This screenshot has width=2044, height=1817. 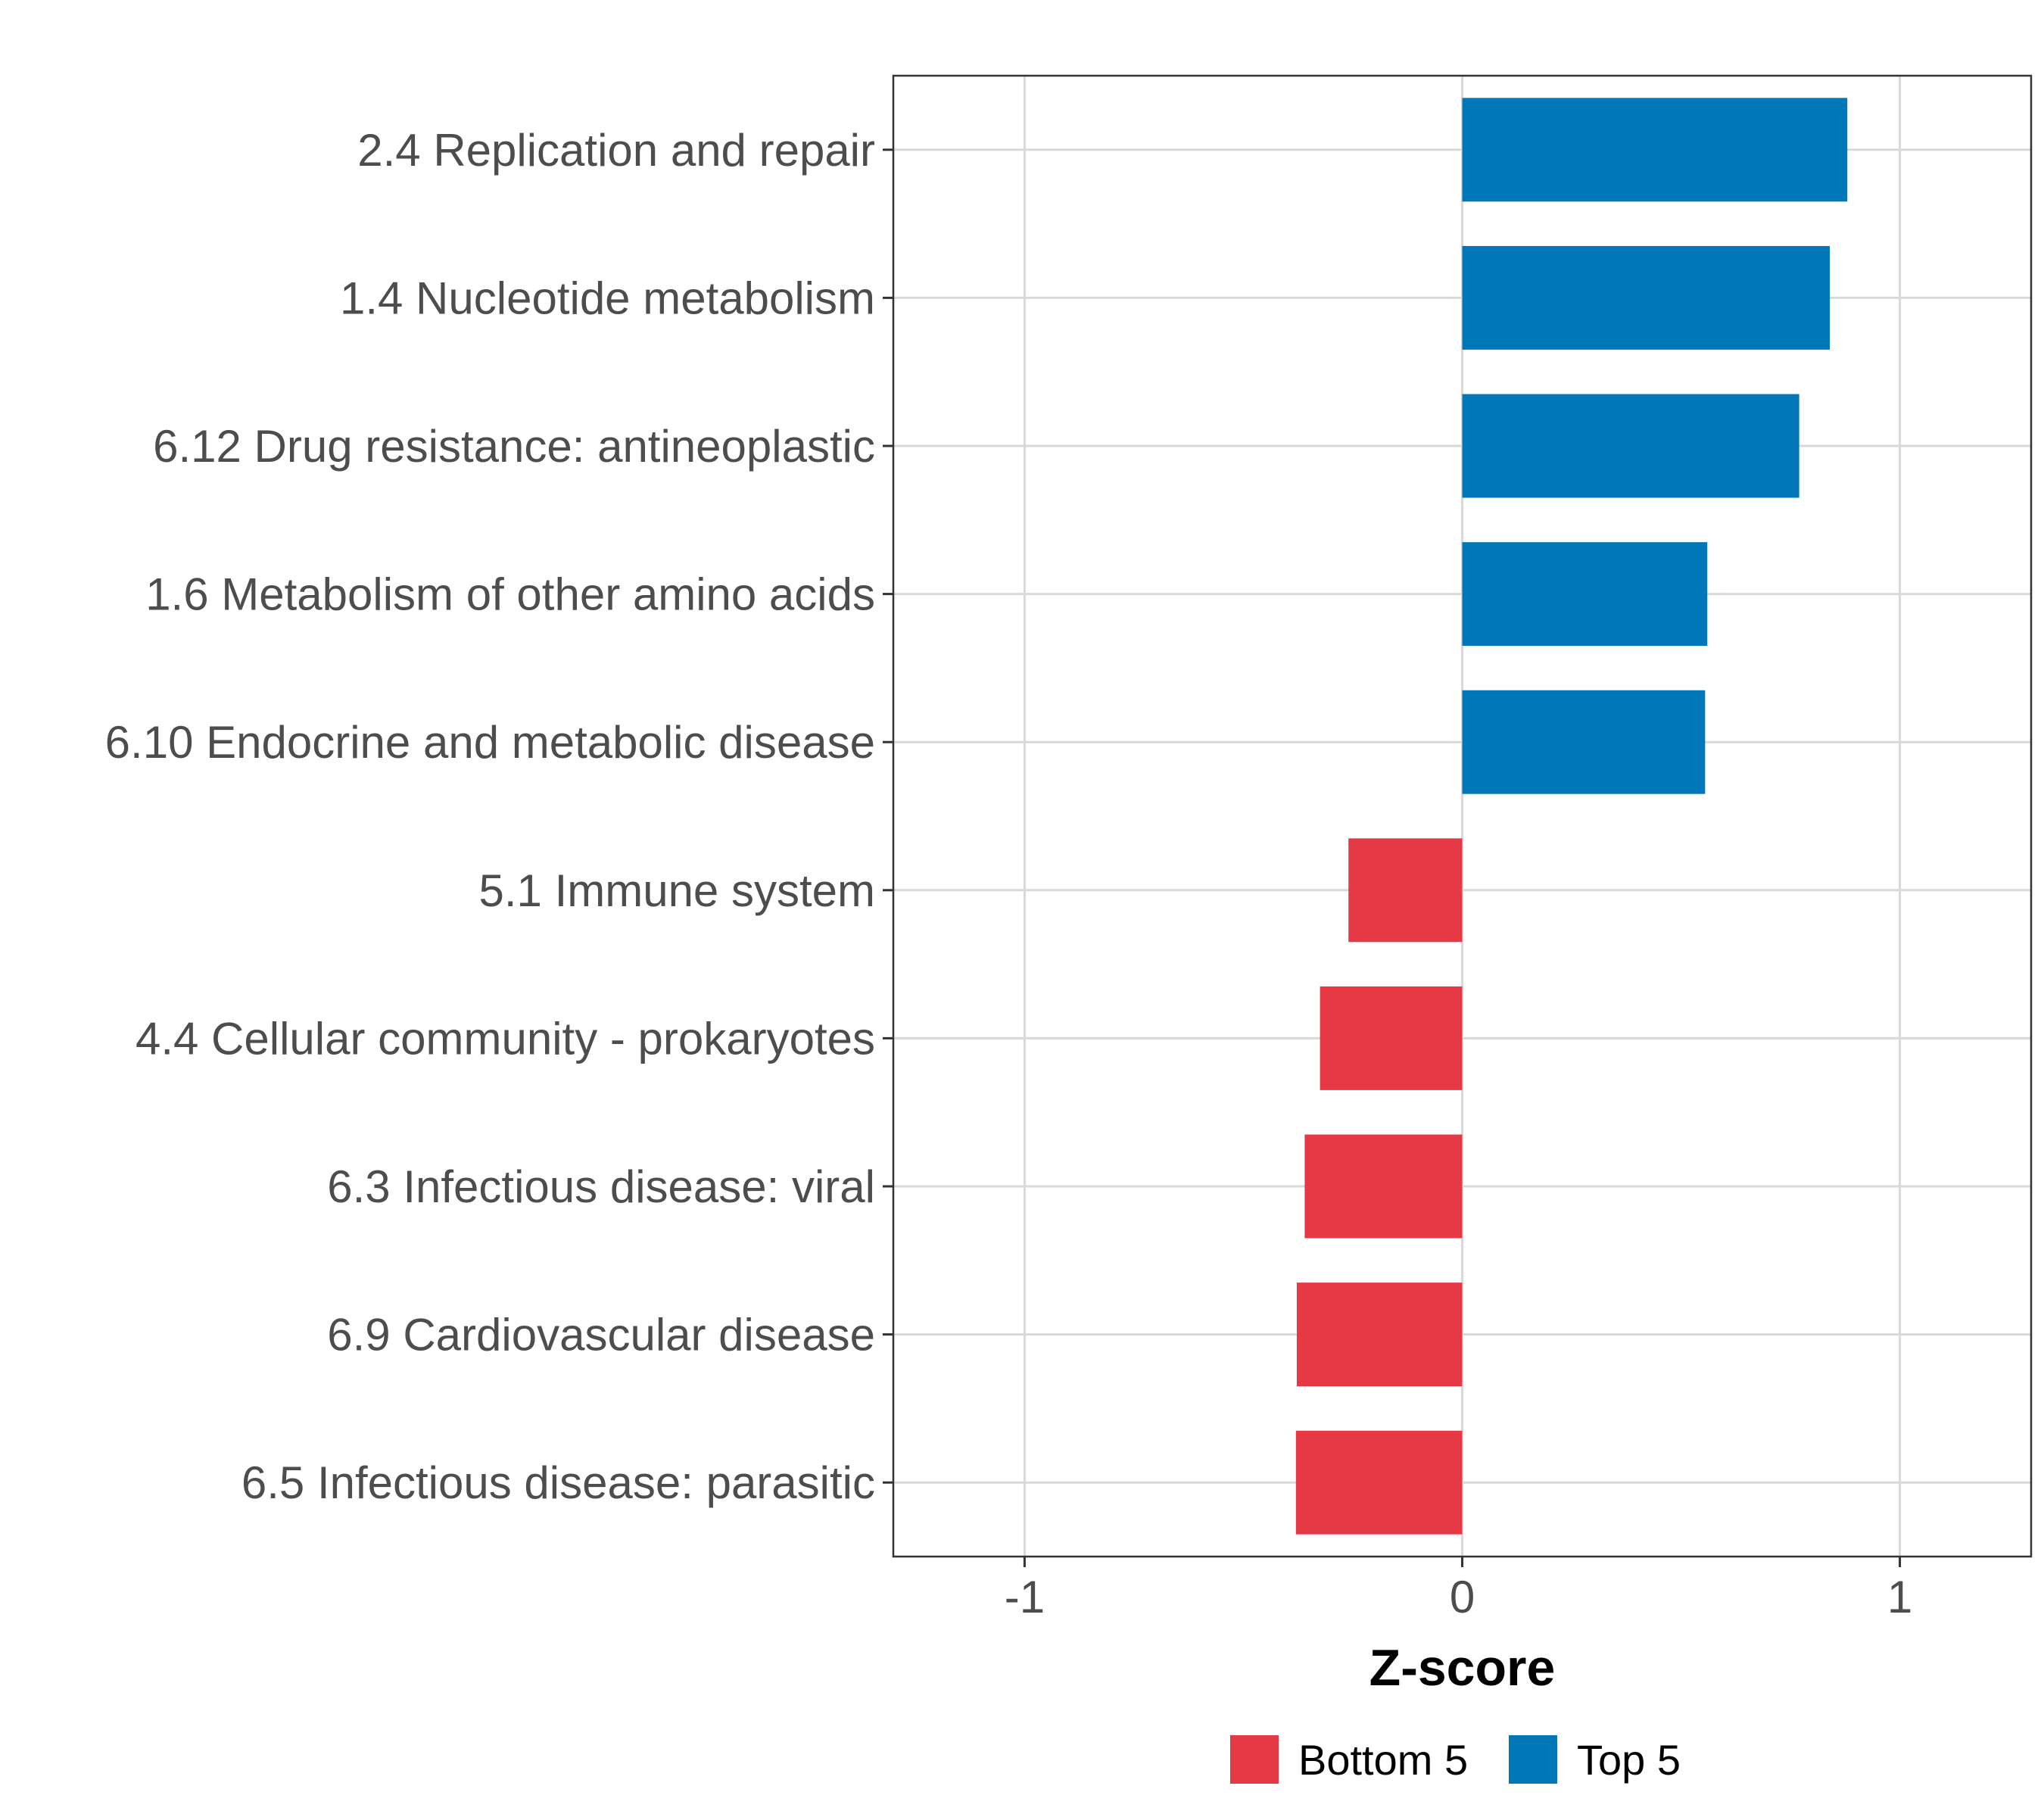 What do you see at coordinates (510, 594) in the screenshot?
I see `y-tick-label-4: 1.6 Metabolism of other amino acids` at bounding box center [510, 594].